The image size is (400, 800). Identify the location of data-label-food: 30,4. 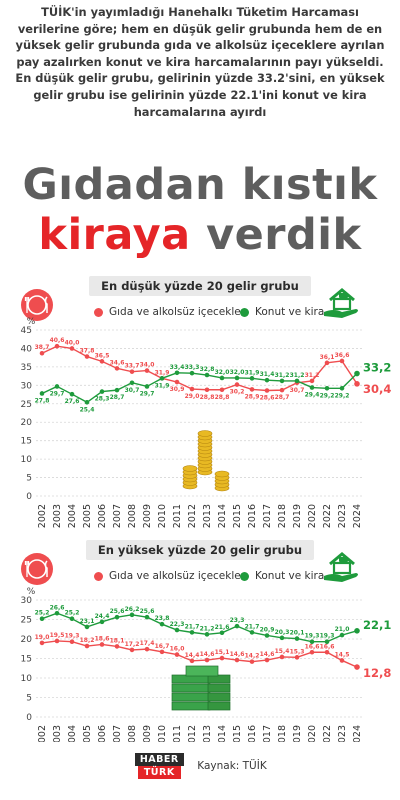
(377, 389).